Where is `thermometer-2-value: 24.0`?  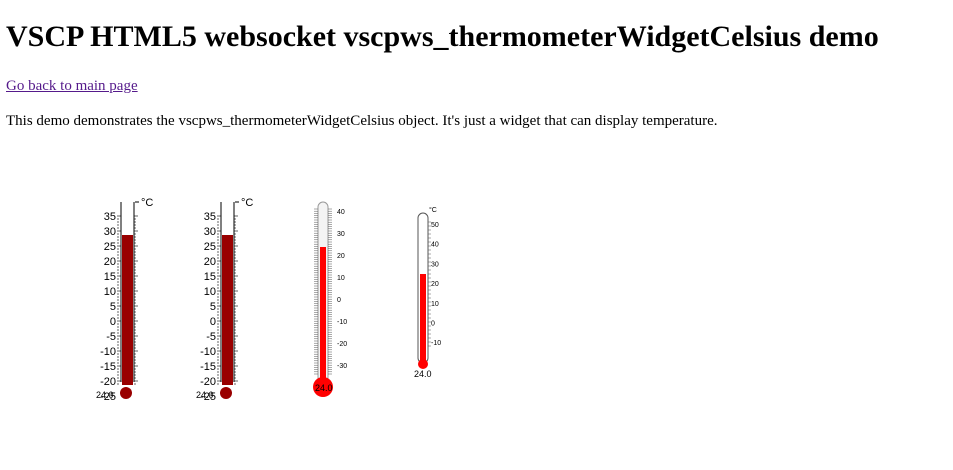 thermometer-2-value: 24.0 is located at coordinates (205, 395).